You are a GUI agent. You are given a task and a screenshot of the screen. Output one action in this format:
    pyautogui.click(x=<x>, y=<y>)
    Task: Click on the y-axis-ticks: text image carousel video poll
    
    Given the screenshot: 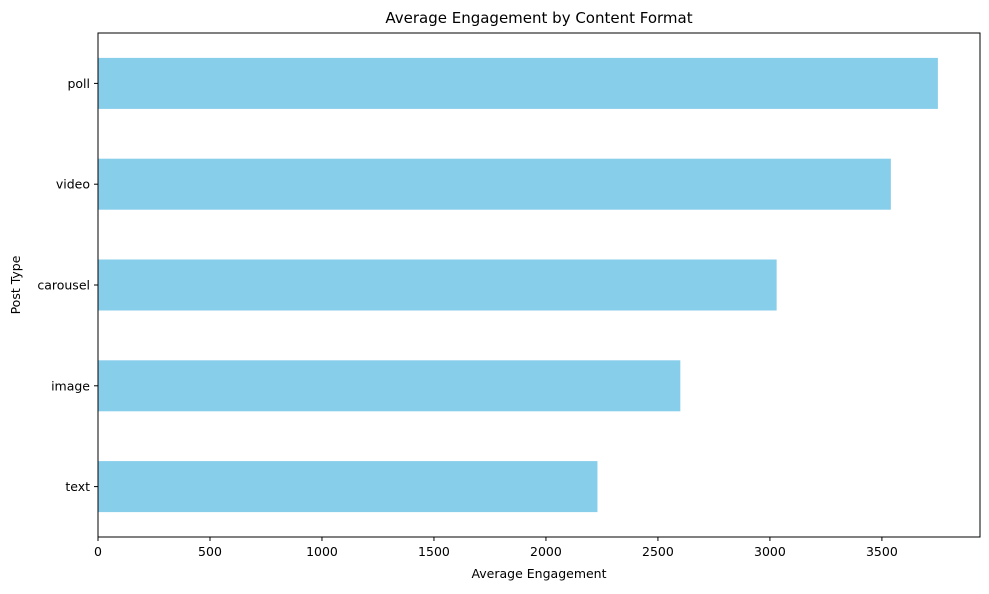 What is the action you would take?
    pyautogui.click(x=67, y=285)
    